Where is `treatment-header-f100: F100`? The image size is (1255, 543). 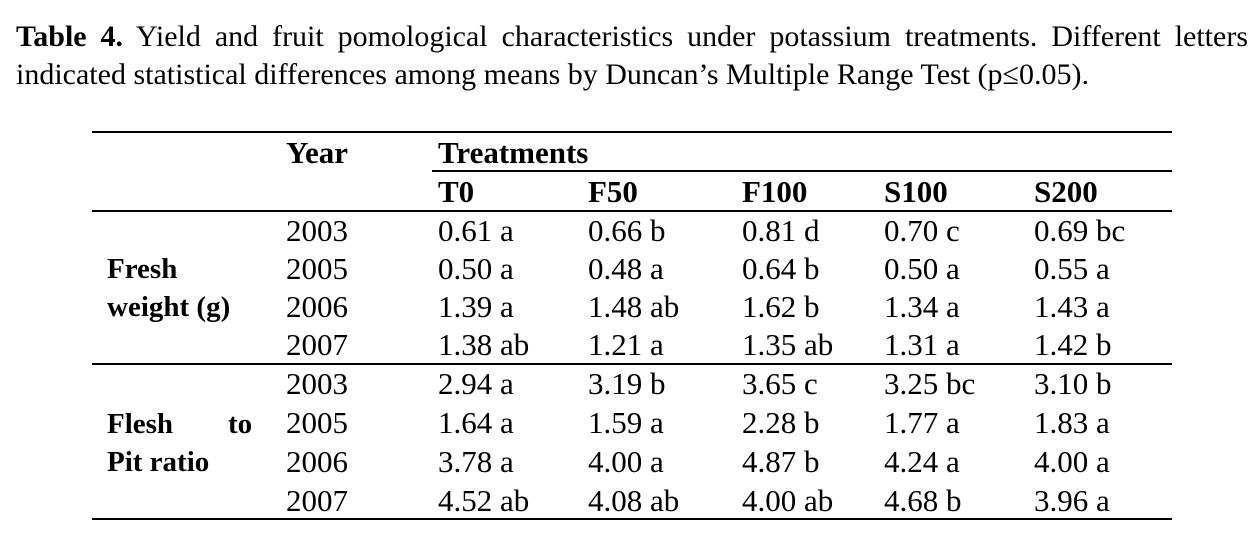 treatment-header-f100: F100 is located at coordinates (775, 191).